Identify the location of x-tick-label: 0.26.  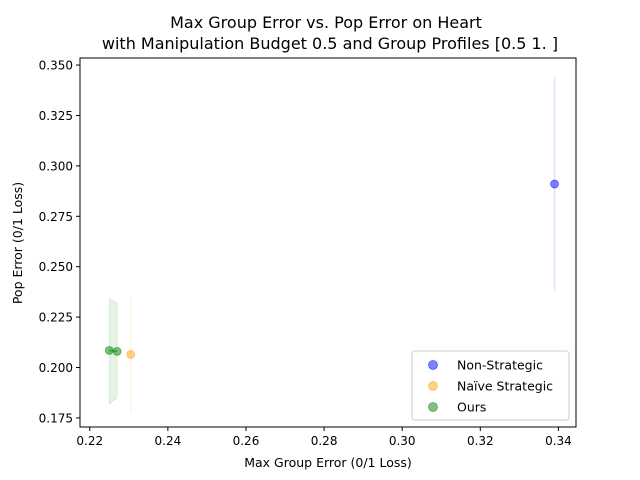
(246, 441).